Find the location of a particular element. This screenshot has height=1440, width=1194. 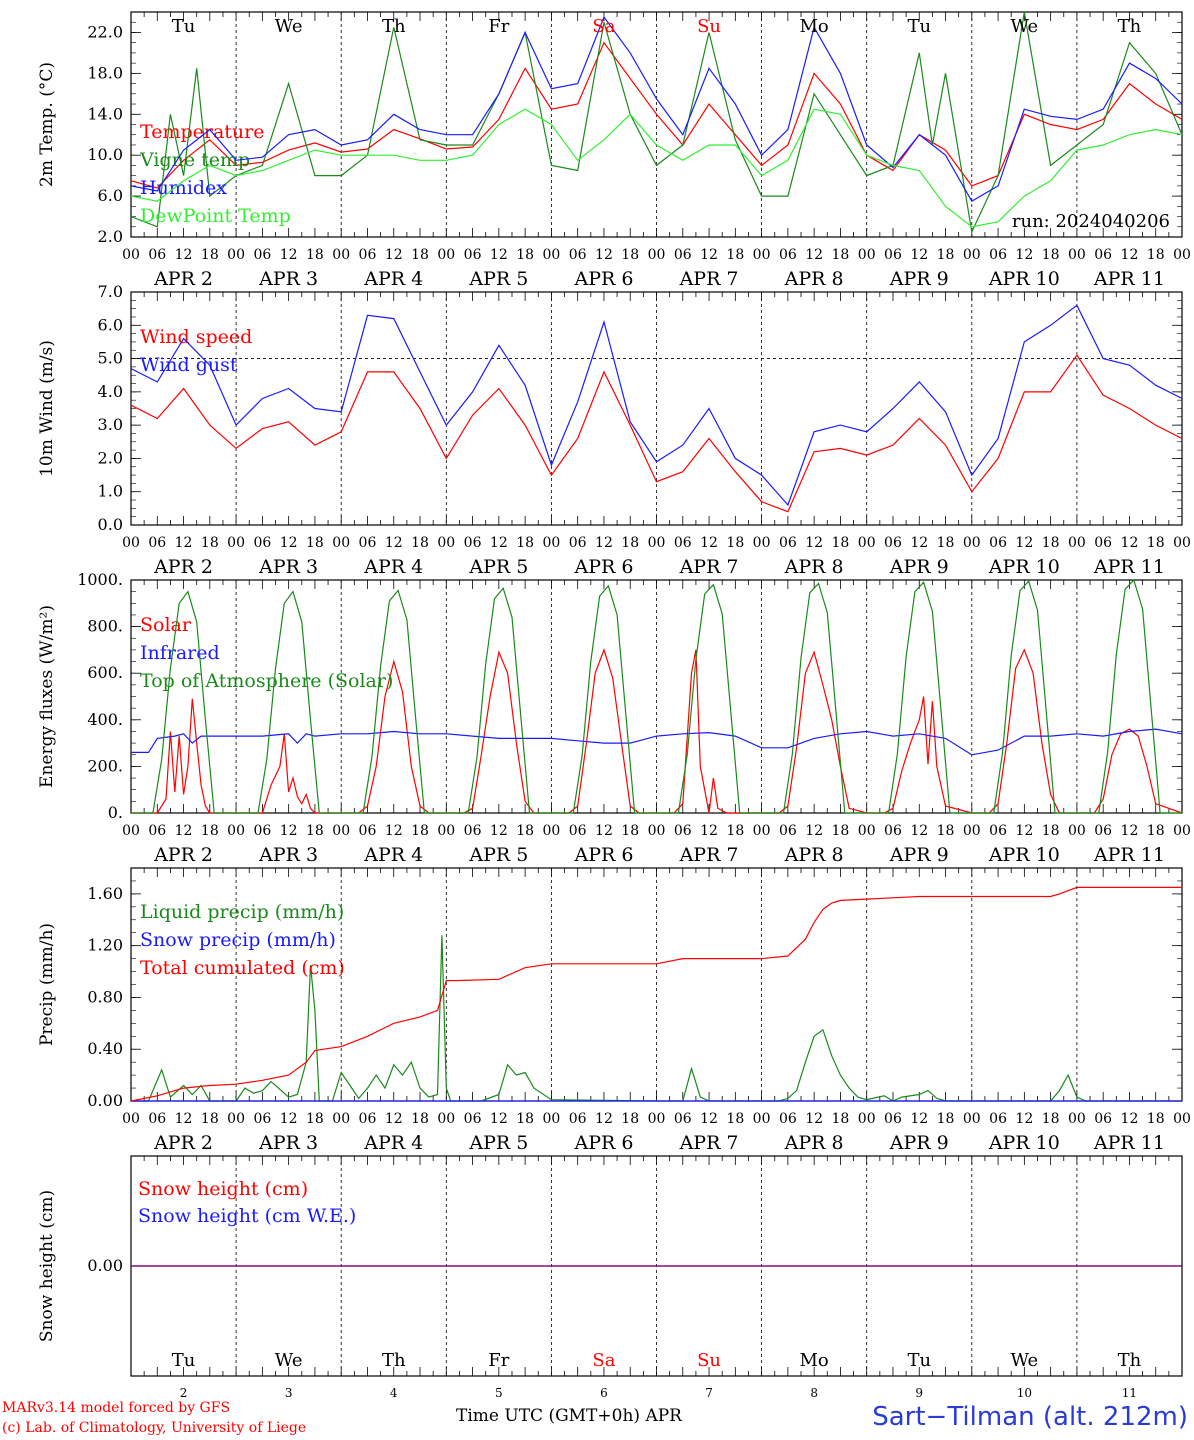

date-label: APR 10 is located at coordinates (1024, 1143).